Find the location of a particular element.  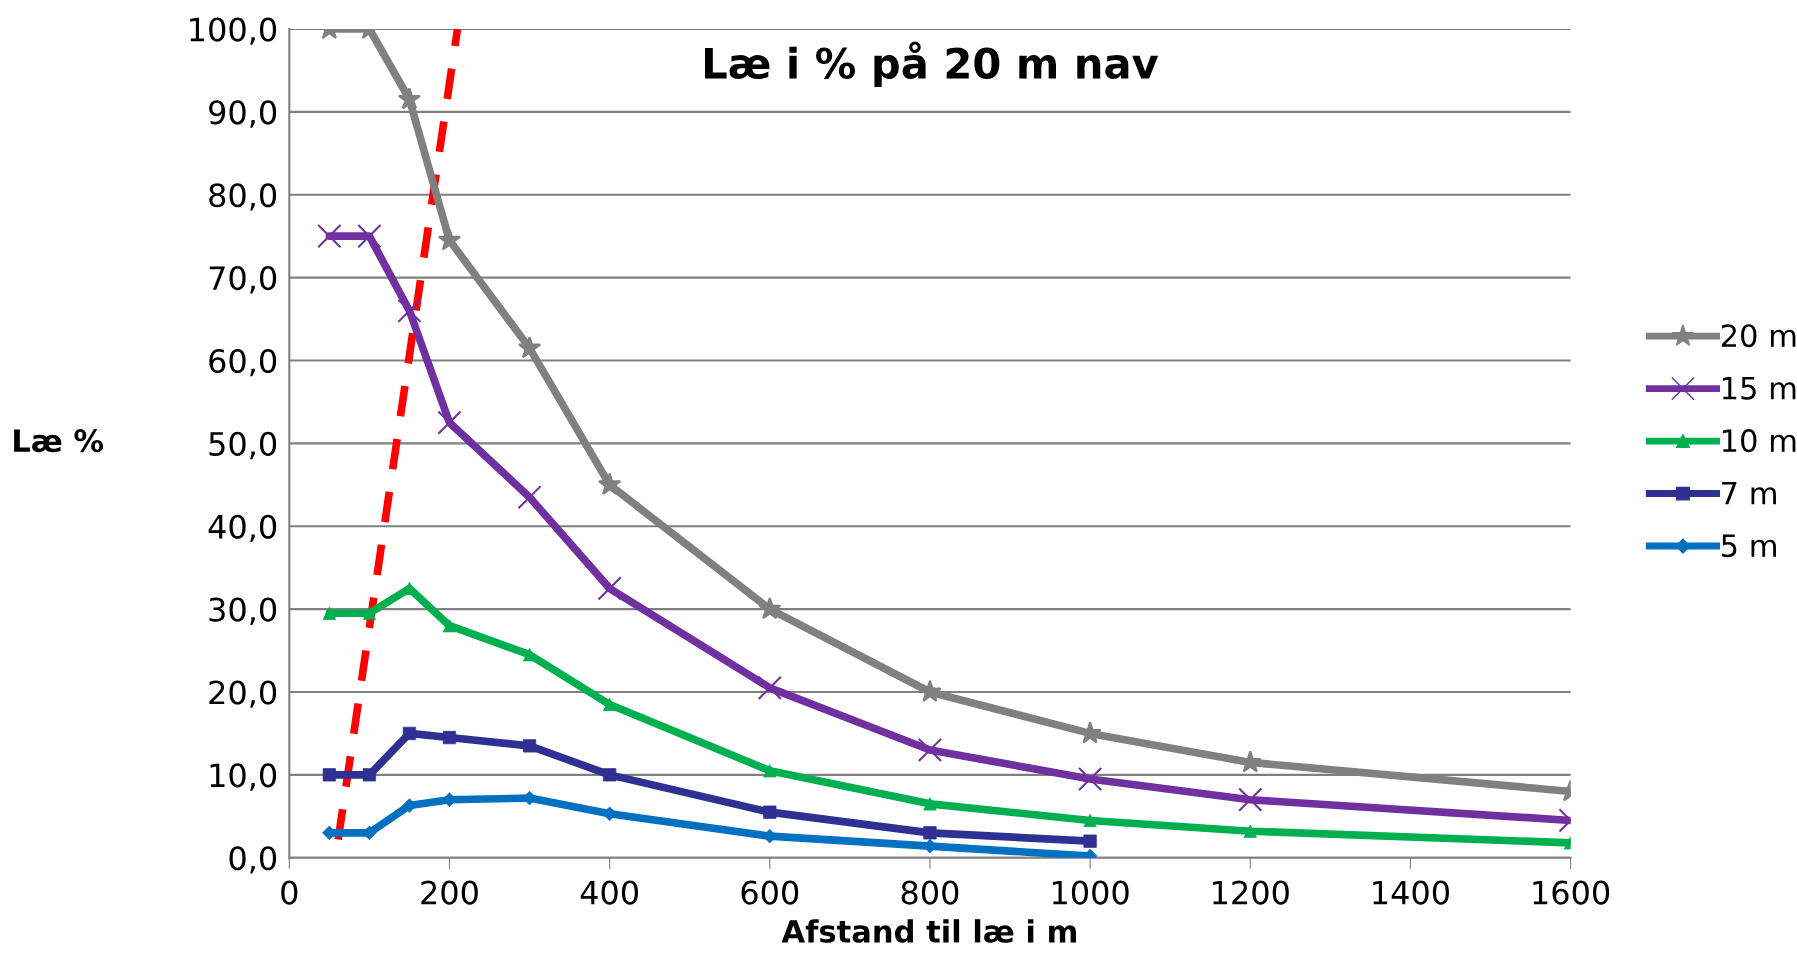

y-tick-label: 50,0 is located at coordinates (243, 445).